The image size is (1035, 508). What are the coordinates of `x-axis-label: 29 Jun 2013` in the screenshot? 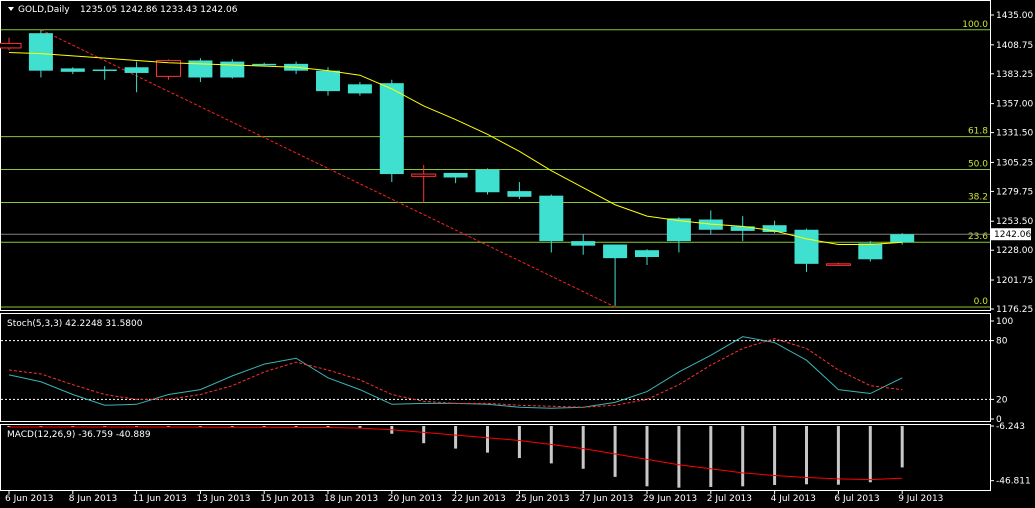 It's located at (670, 499).